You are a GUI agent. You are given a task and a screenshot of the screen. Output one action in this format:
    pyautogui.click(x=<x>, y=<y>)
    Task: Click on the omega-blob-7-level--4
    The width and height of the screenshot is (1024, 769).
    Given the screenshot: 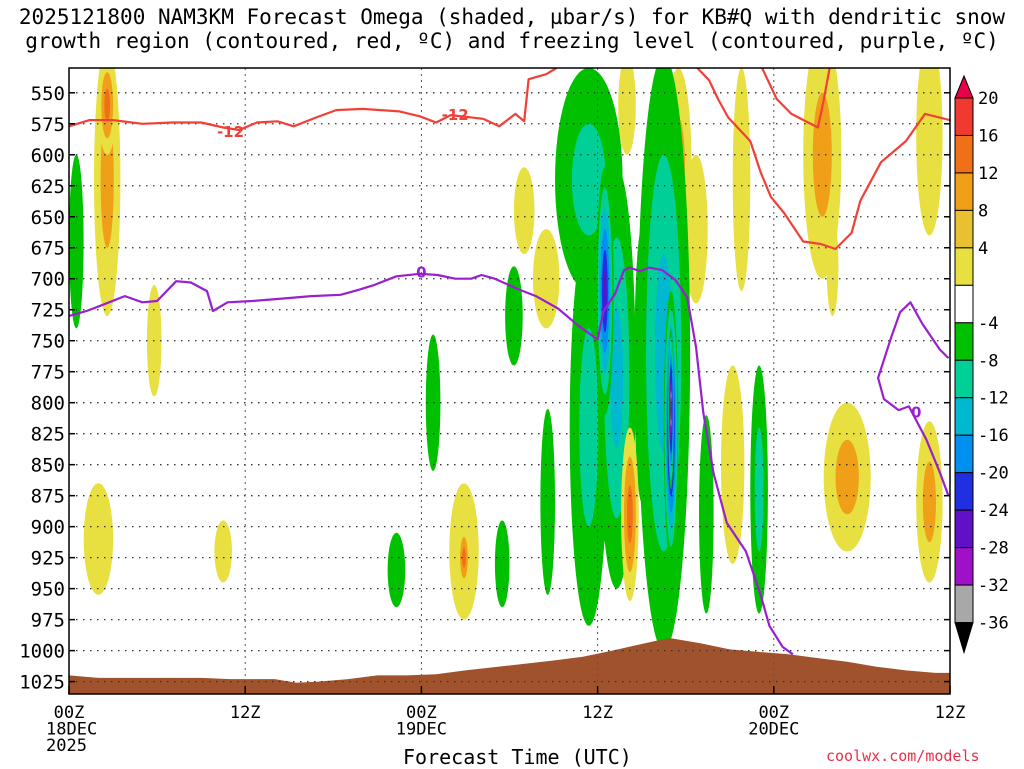 What is the action you would take?
    pyautogui.click(x=514, y=316)
    